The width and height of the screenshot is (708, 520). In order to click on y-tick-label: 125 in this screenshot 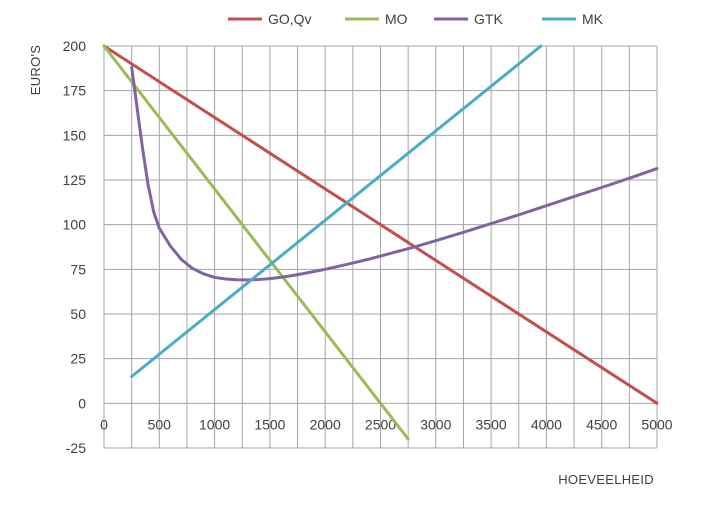, I will do `click(75, 180)`.